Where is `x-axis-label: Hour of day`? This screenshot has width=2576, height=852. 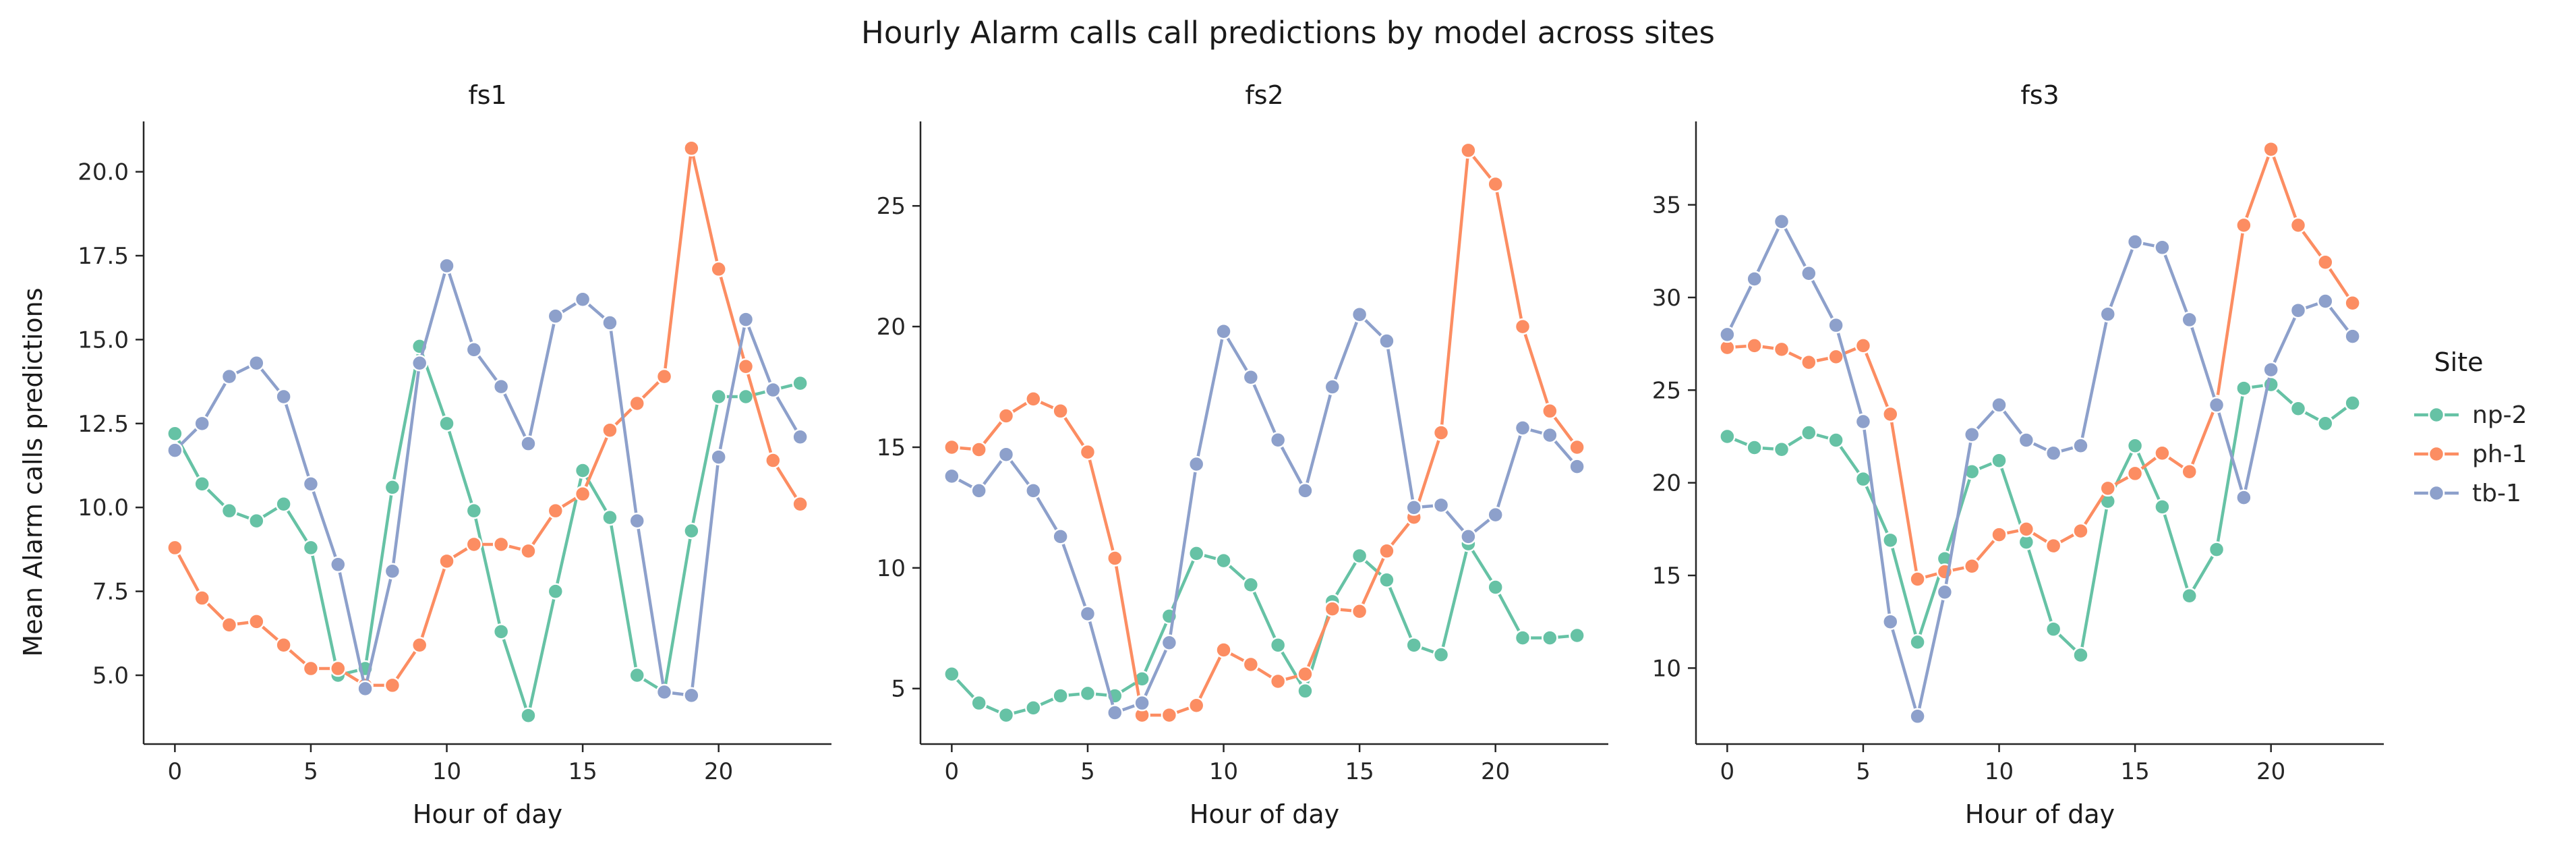 x-axis-label: Hour of day is located at coordinates (1265, 814).